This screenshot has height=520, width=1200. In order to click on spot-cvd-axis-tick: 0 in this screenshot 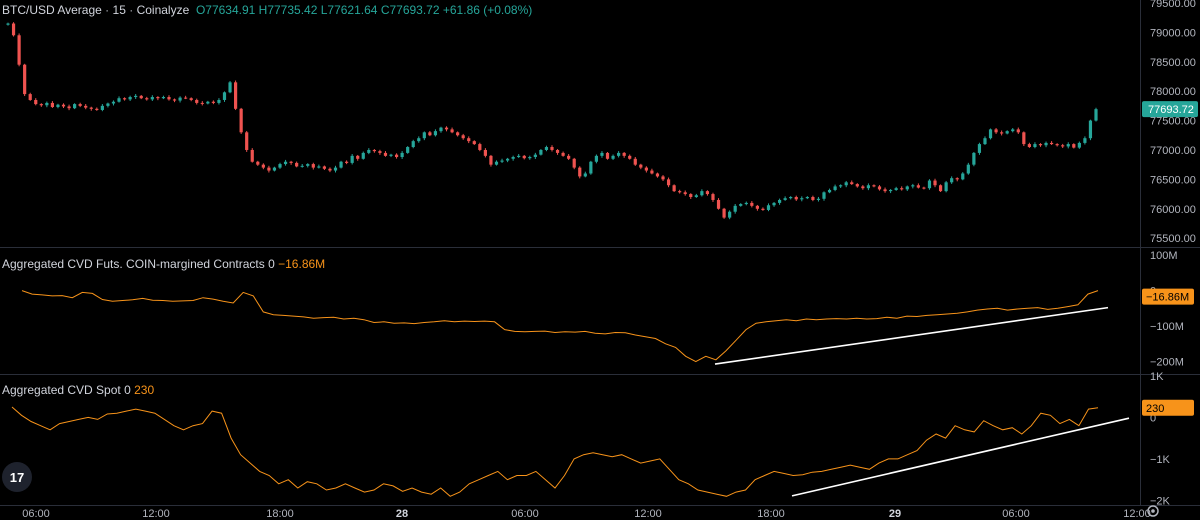, I will do `click(1153, 418)`.